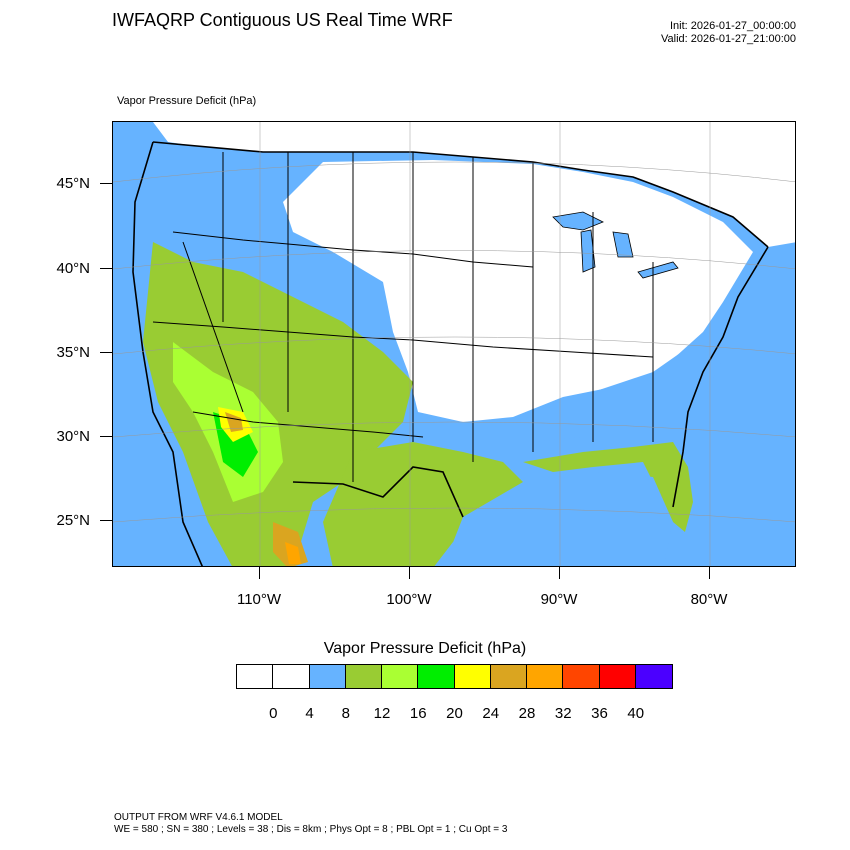  What do you see at coordinates (73, 436) in the screenshot?
I see `lat-label-30n: 30°N` at bounding box center [73, 436].